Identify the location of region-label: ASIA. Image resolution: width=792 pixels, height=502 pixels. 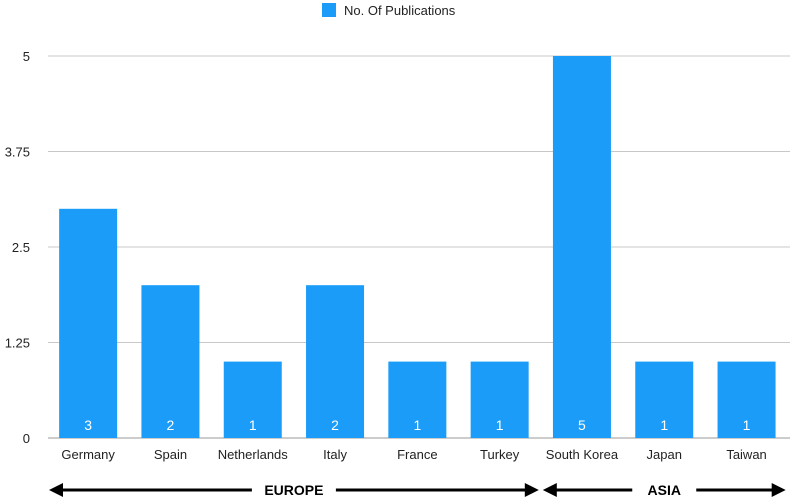
(664, 490).